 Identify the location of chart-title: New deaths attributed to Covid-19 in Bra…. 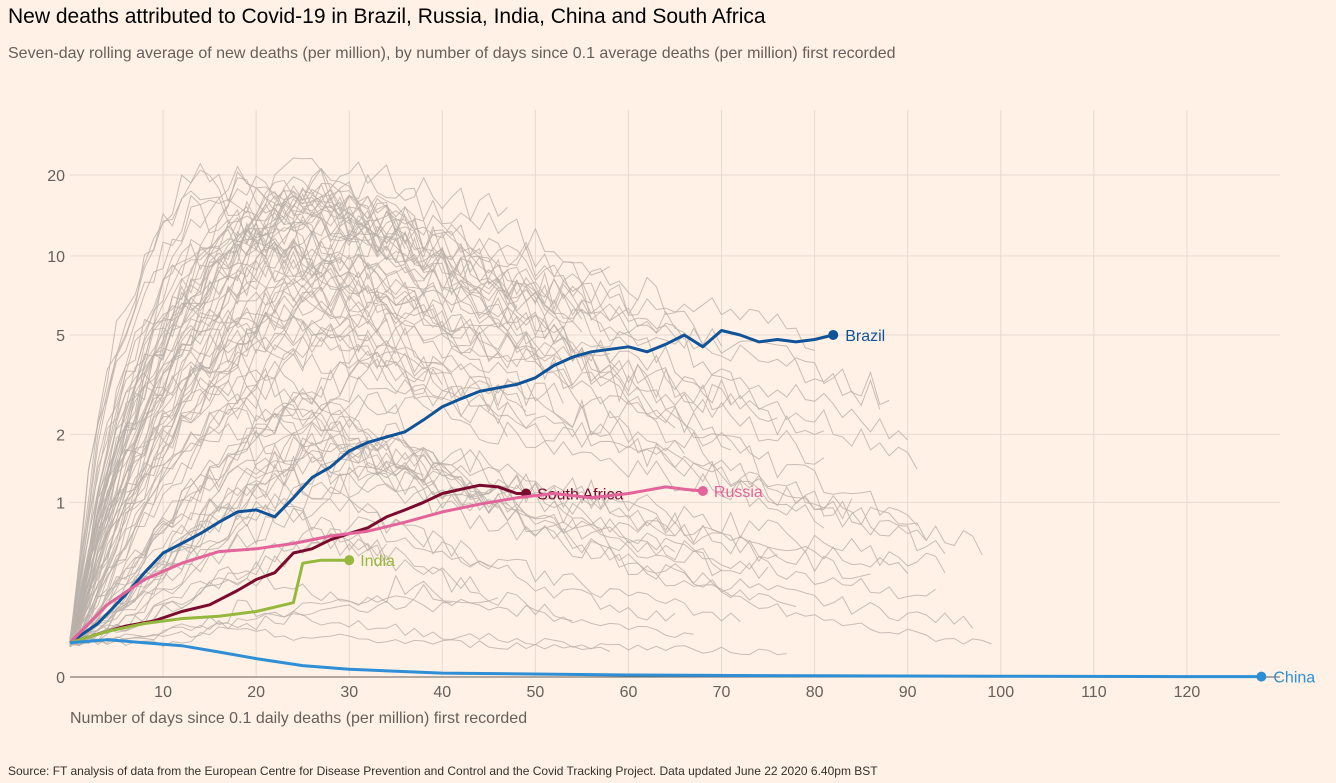
(387, 16).